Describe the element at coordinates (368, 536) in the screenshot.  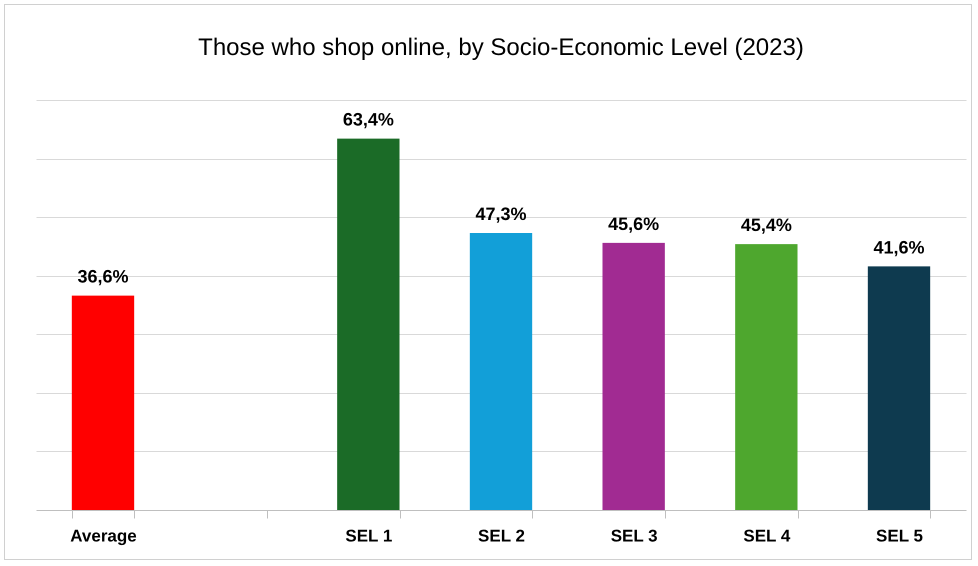
I see `x-tick-label: SEL 1` at that location.